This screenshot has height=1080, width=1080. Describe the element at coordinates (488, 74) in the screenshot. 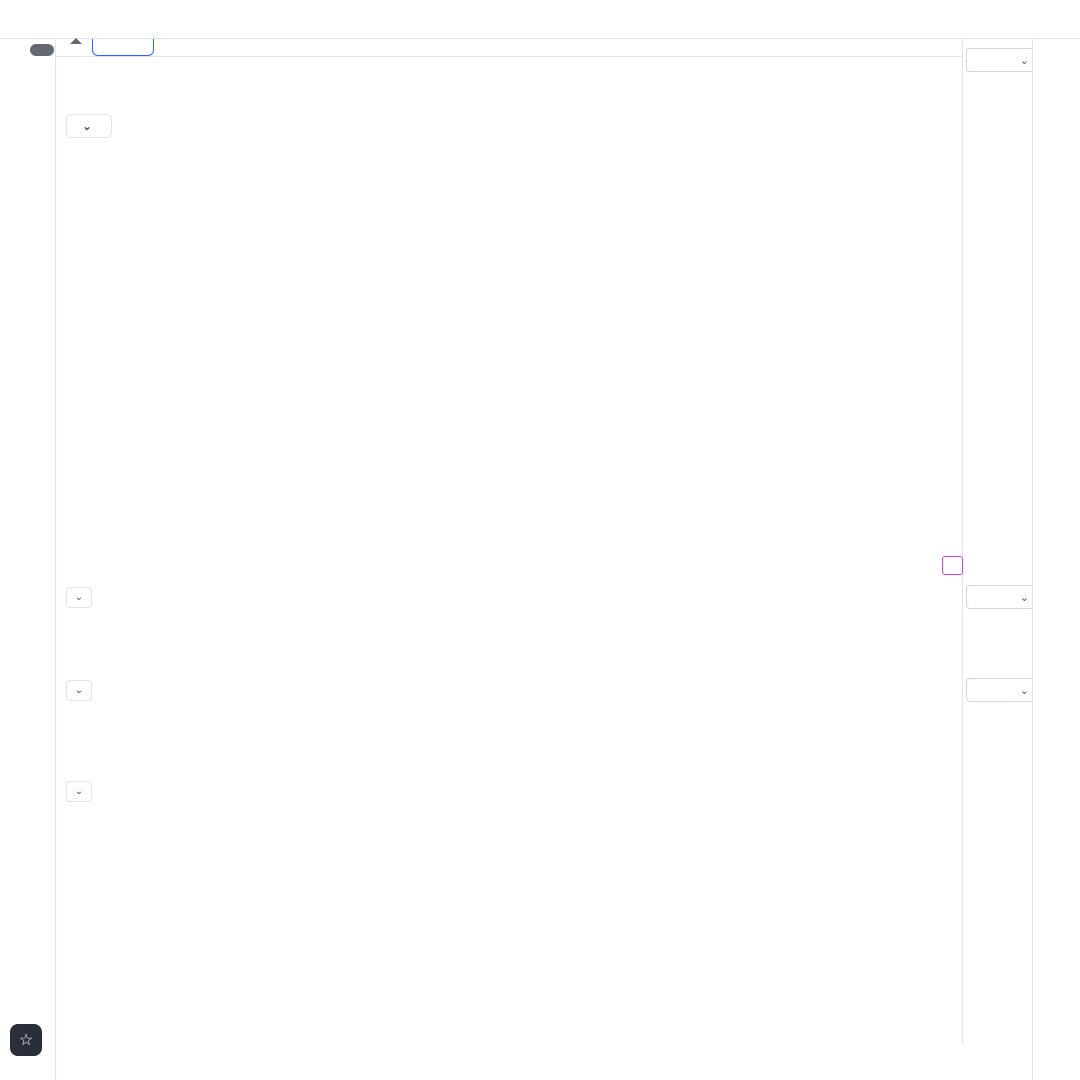

I see `footer-bar` at that location.